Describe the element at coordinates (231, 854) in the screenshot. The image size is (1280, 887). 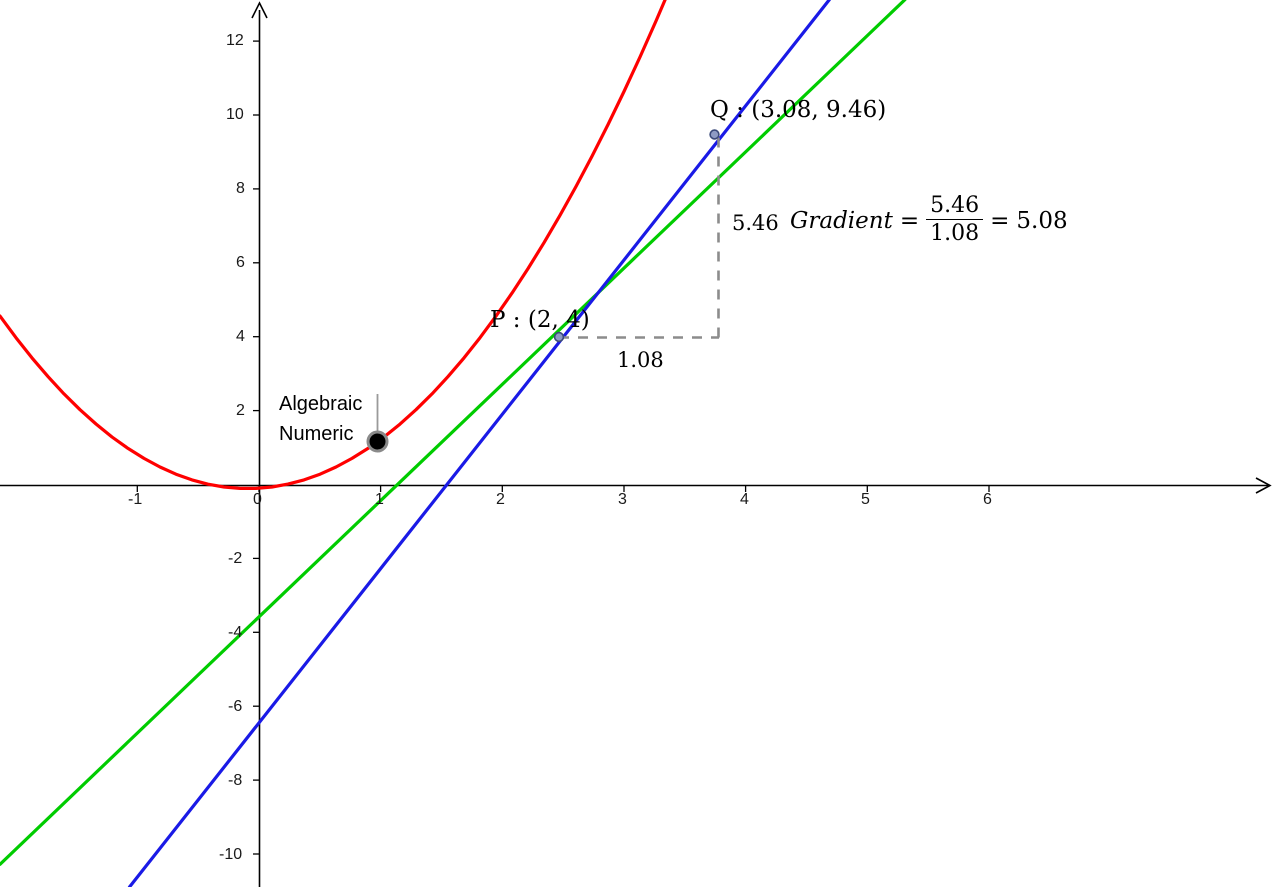
I see `y-tick-label--10: -10` at that location.